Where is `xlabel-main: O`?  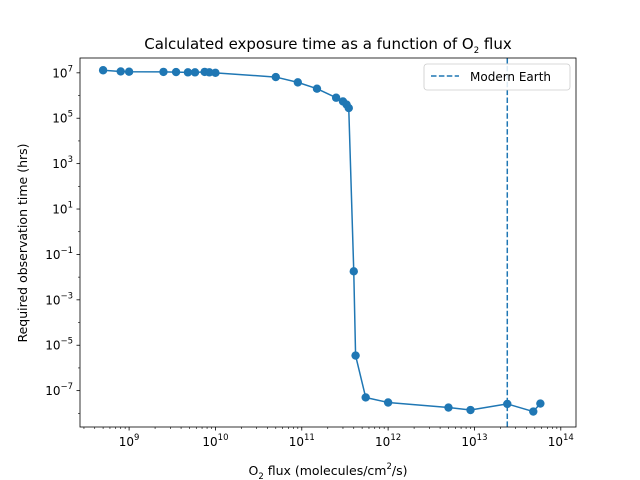 xlabel-main: O is located at coordinates (253, 470).